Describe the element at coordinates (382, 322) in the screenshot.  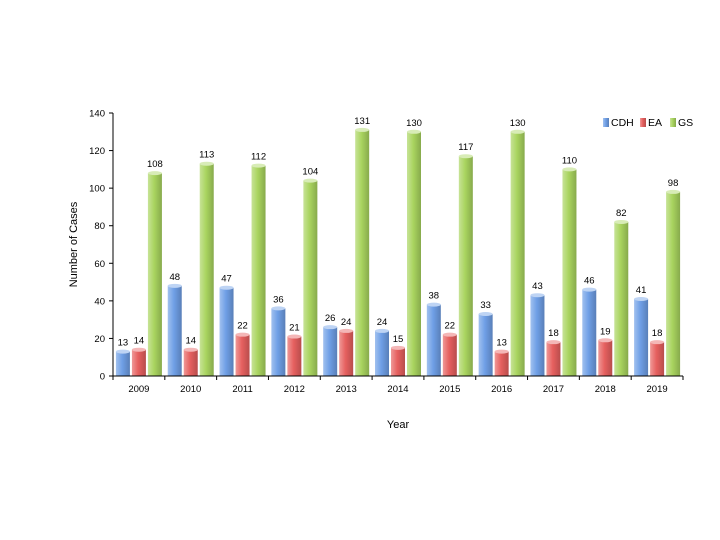
I see `data-label-cdh: 24` at that location.